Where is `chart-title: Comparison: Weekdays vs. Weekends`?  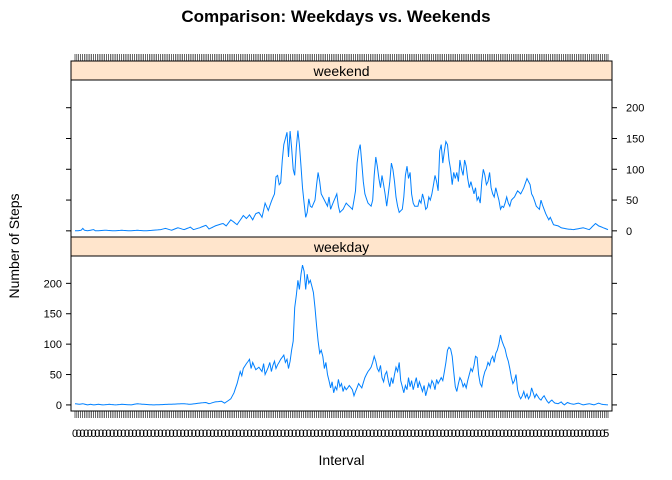 chart-title: Comparison: Weekdays vs. Weekends is located at coordinates (335, 16).